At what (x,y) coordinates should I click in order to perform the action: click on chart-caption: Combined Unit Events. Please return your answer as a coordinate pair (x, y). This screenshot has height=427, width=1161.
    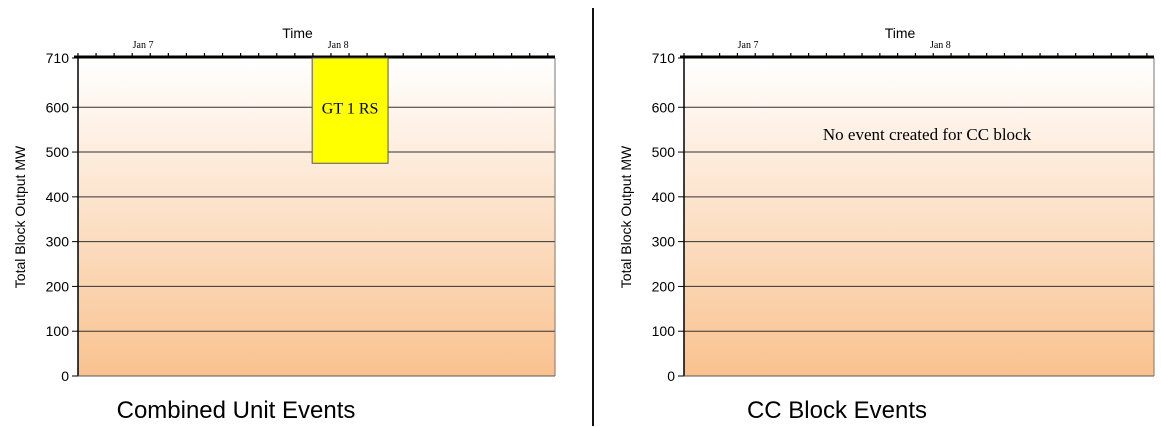
    Looking at the image, I should click on (236, 410).